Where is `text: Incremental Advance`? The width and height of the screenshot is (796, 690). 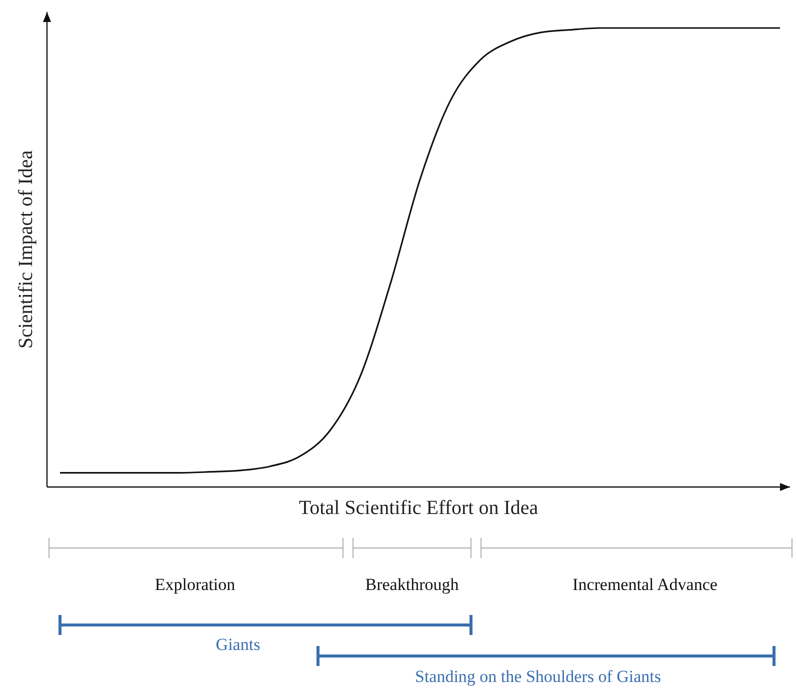
text: Incremental Advance is located at coordinates (645, 584).